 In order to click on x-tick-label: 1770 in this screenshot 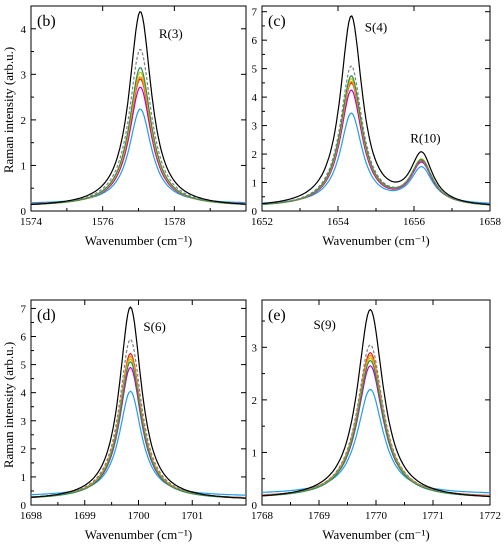, I will do `click(376, 516)`.